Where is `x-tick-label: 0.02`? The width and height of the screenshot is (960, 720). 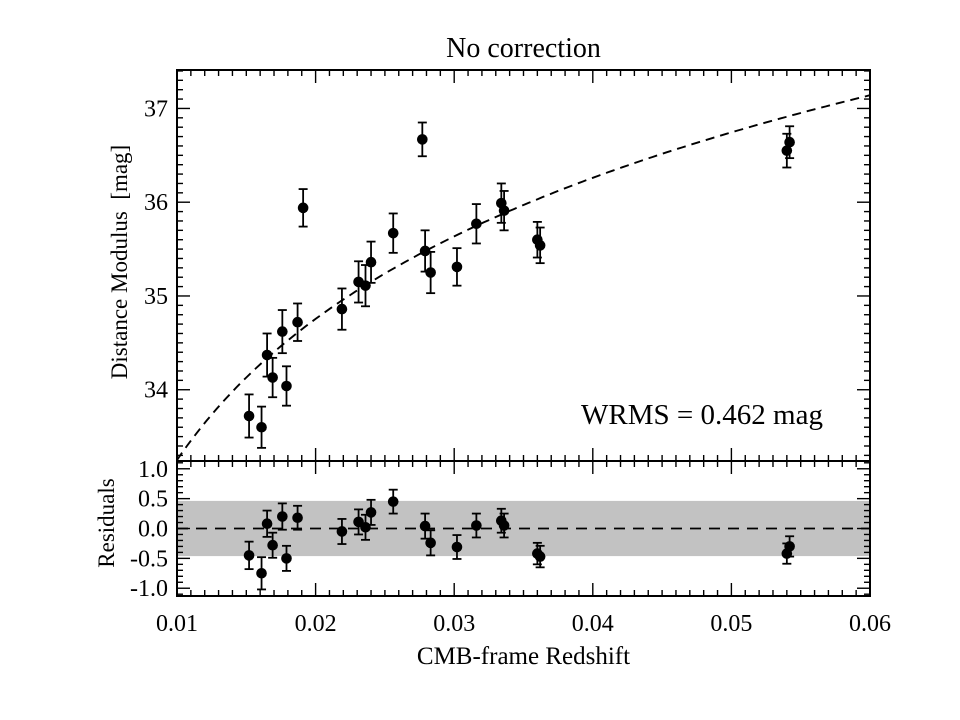
x-tick-label: 0.02 is located at coordinates (316, 624).